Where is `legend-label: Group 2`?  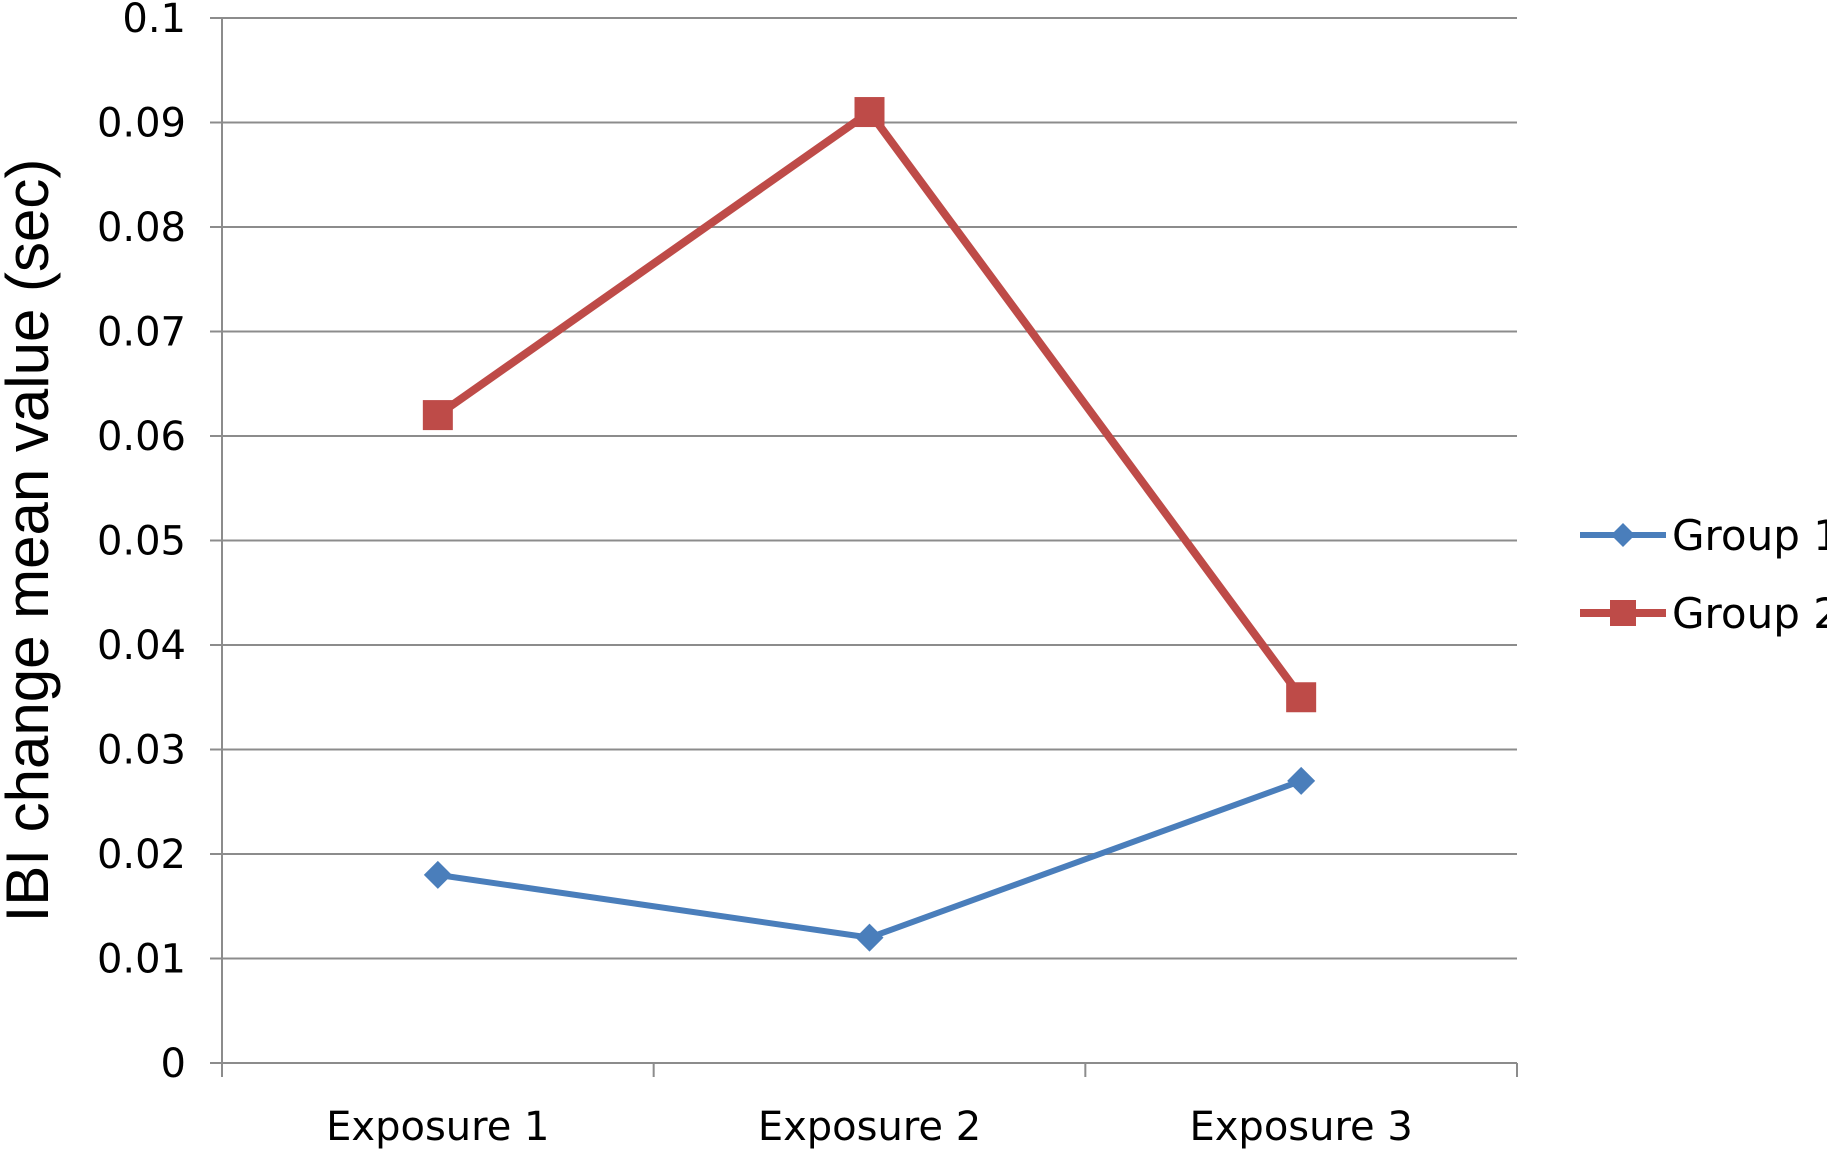 legend-label: Group 2 is located at coordinates (1749, 613).